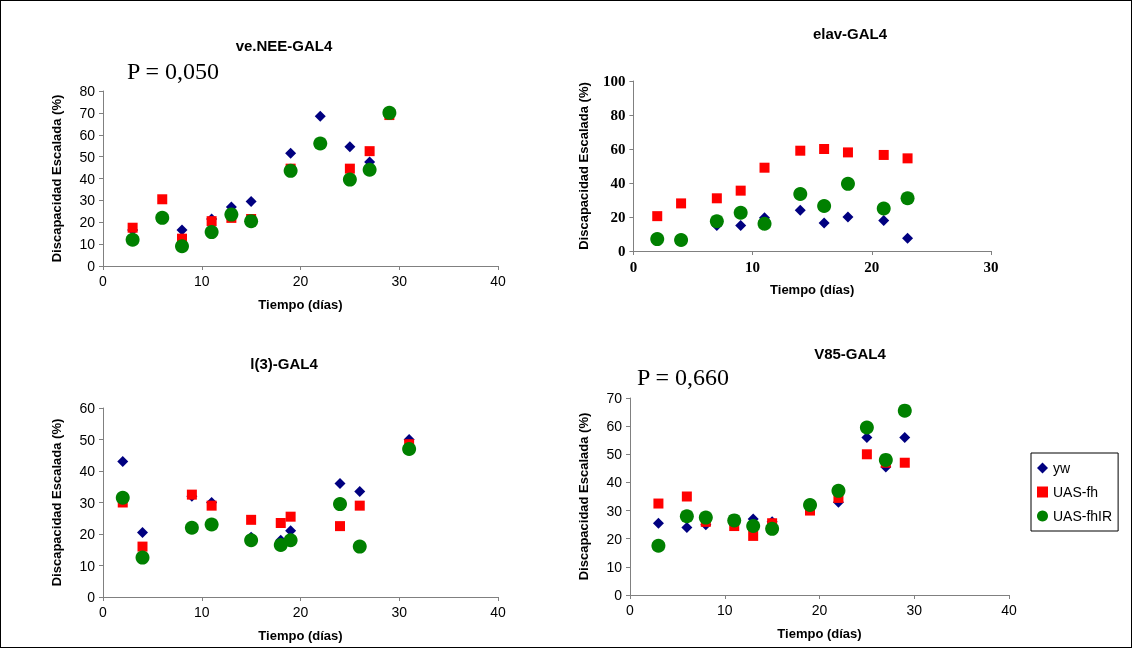  What do you see at coordinates (621, 251) in the screenshot?
I see `y-tick-label: 0` at bounding box center [621, 251].